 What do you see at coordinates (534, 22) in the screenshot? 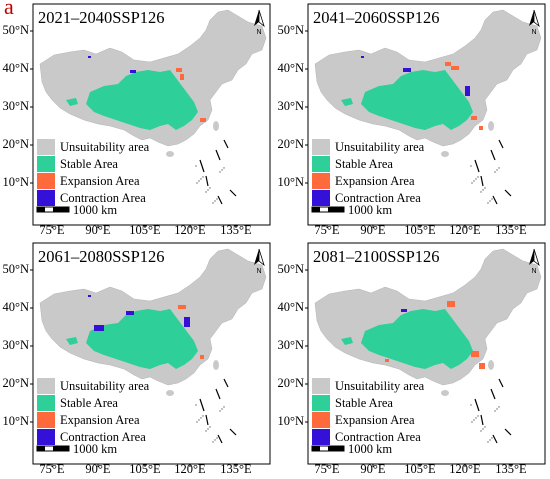
I see `north-arrow-icon: N` at bounding box center [534, 22].